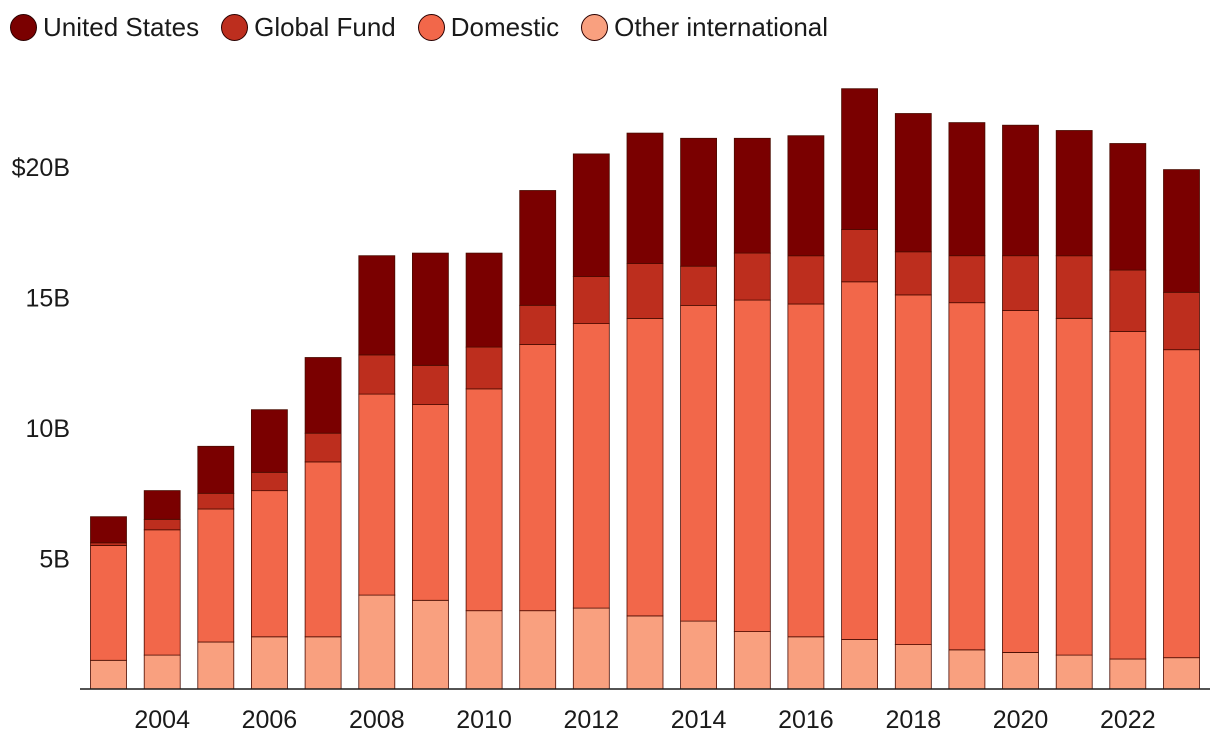 This screenshot has width=1220, height=752. Describe the element at coordinates (377, 494) in the screenshot. I see `bar-segment-domestic-2008` at that location.